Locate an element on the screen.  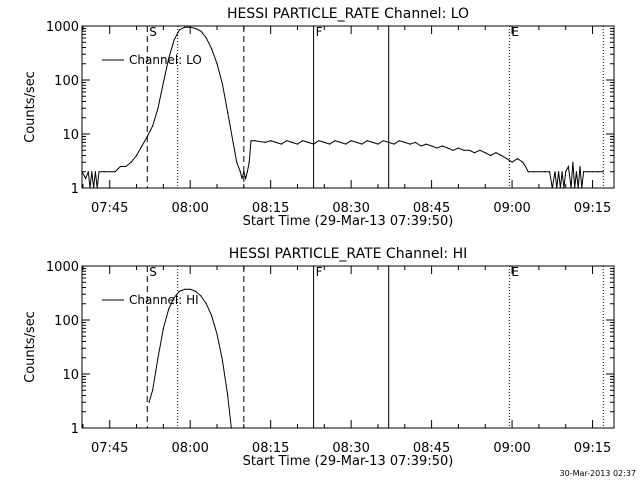
event-marker-label-e: E is located at coordinates (515, 272).